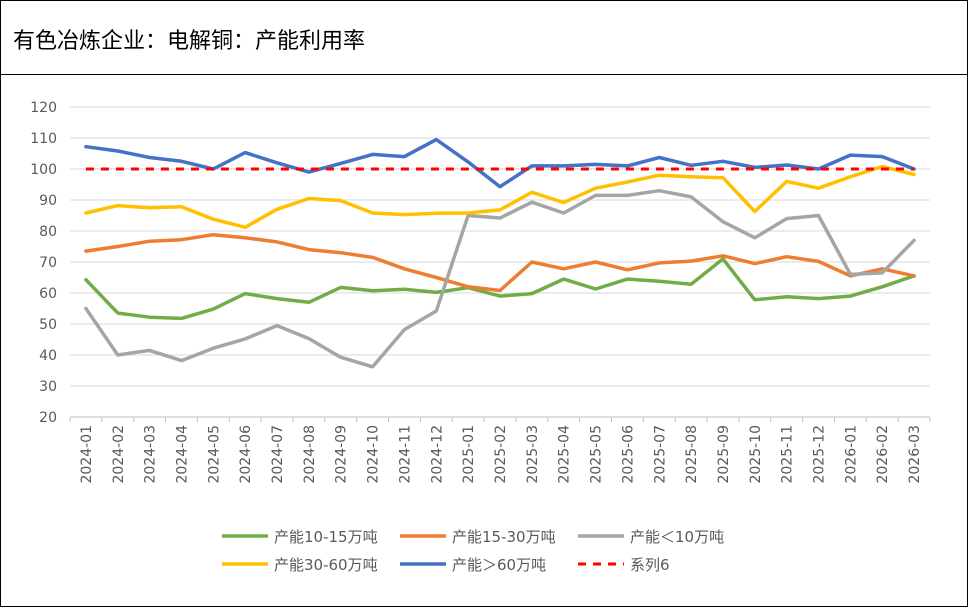 This screenshot has height=607, width=968. I want to click on y-tick-label: 90, so click(48, 201).